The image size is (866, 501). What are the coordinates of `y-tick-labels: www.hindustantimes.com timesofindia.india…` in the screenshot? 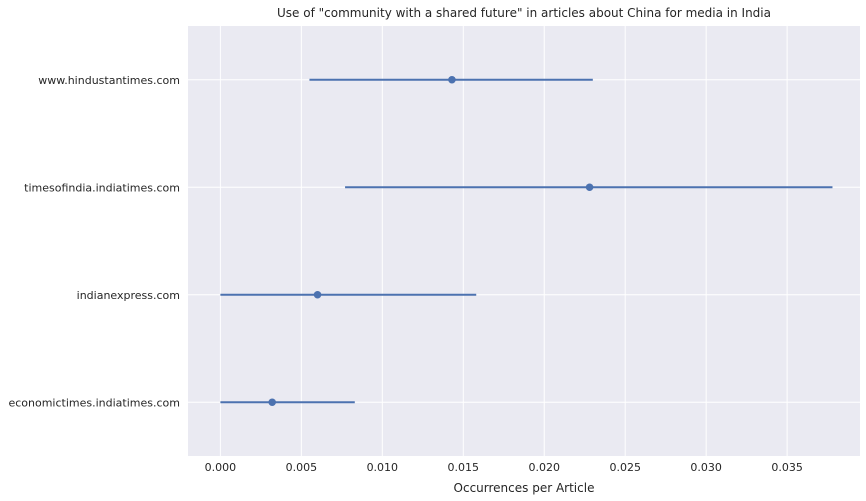 It's located at (94, 242).